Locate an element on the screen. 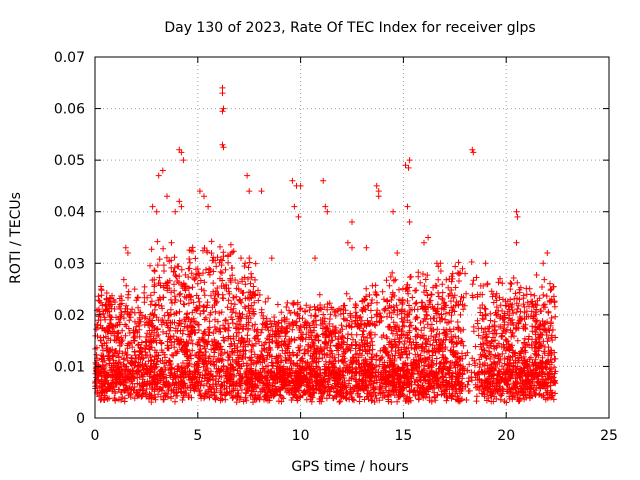 The height and width of the screenshot is (480, 640). x-tick-label: 15 is located at coordinates (403, 436).